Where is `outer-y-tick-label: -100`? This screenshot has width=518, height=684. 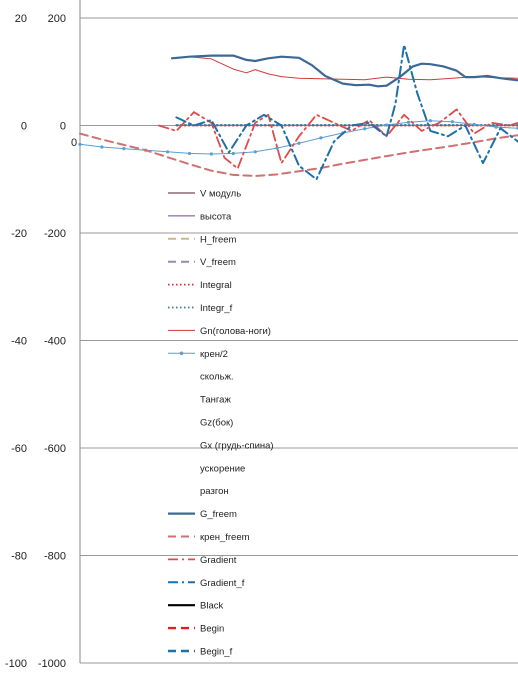 outer-y-tick-label: -100 is located at coordinates (16, 664).